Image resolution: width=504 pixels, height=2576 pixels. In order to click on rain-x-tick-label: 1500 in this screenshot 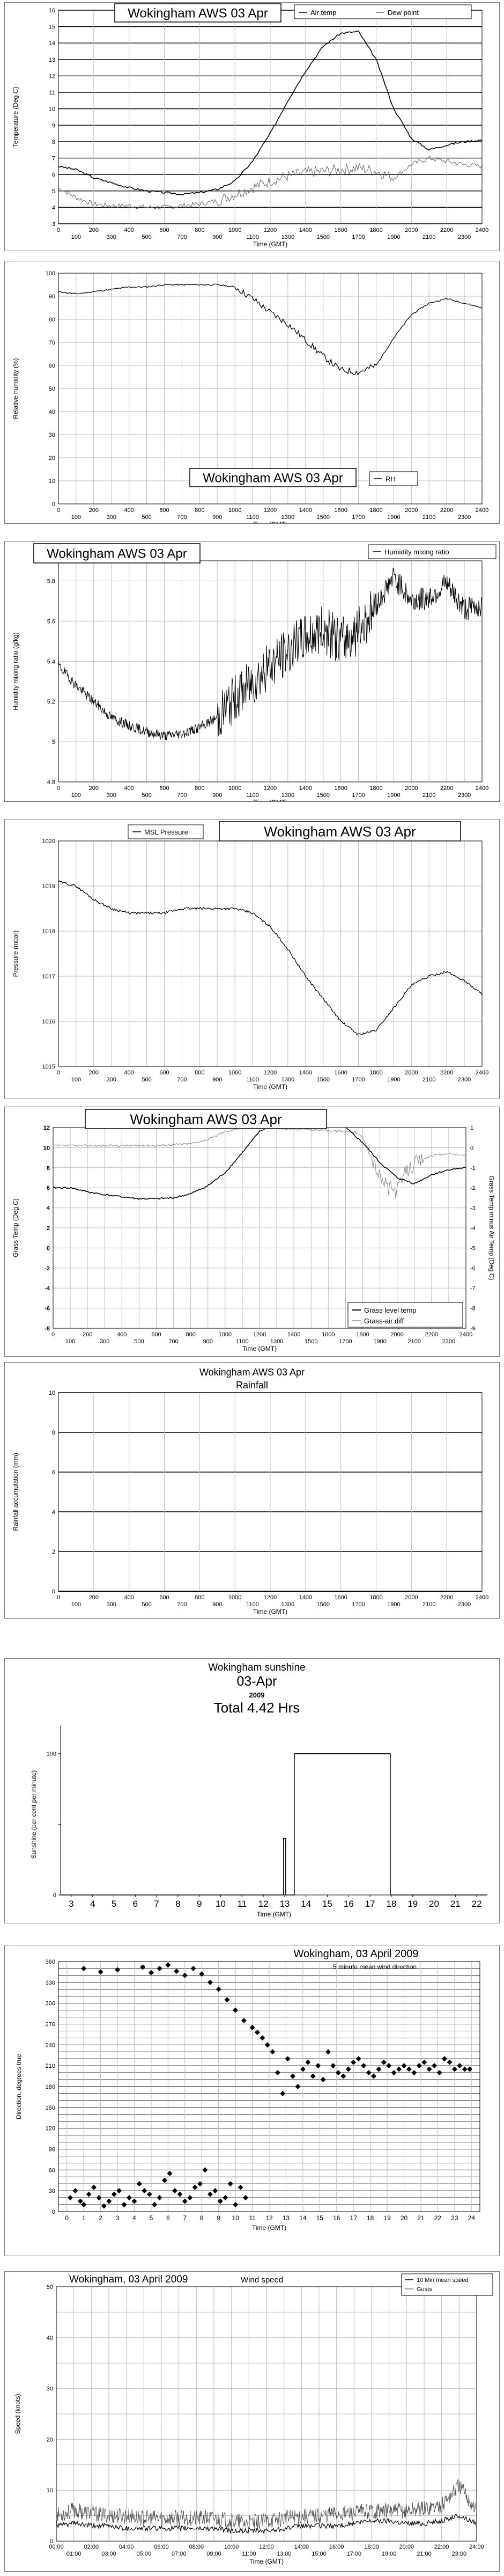, I will do `click(323, 1604)`.